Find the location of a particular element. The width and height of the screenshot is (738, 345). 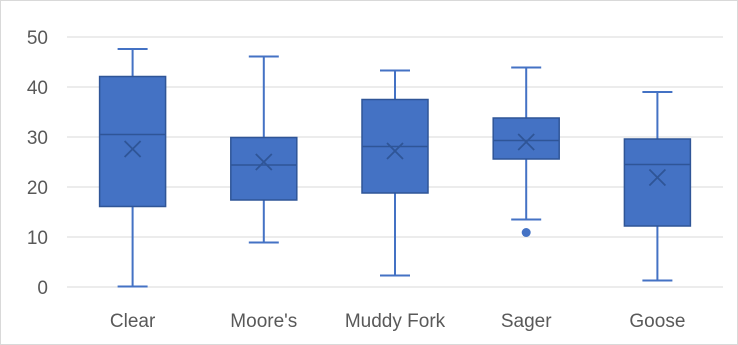

y-tick-label: 0 is located at coordinates (42, 288).